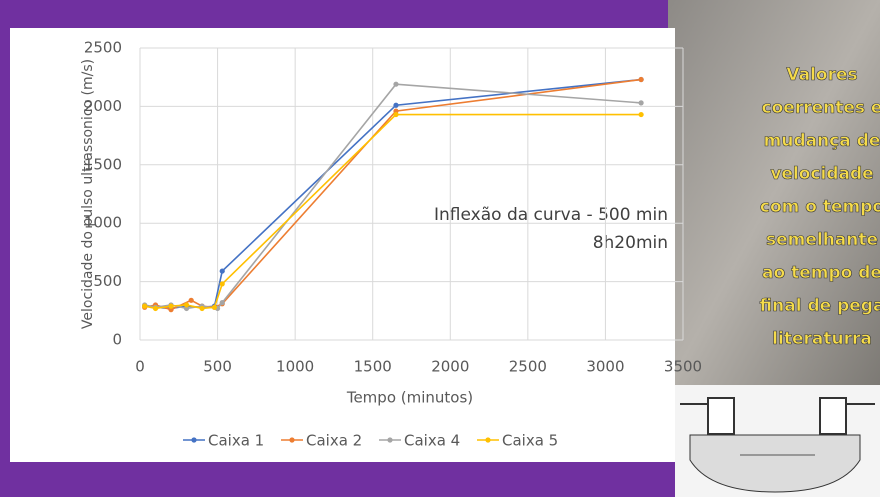 The image size is (880, 497). Describe the element at coordinates (236, 441) in the screenshot. I see `legend-label: Caixa 1` at that location.